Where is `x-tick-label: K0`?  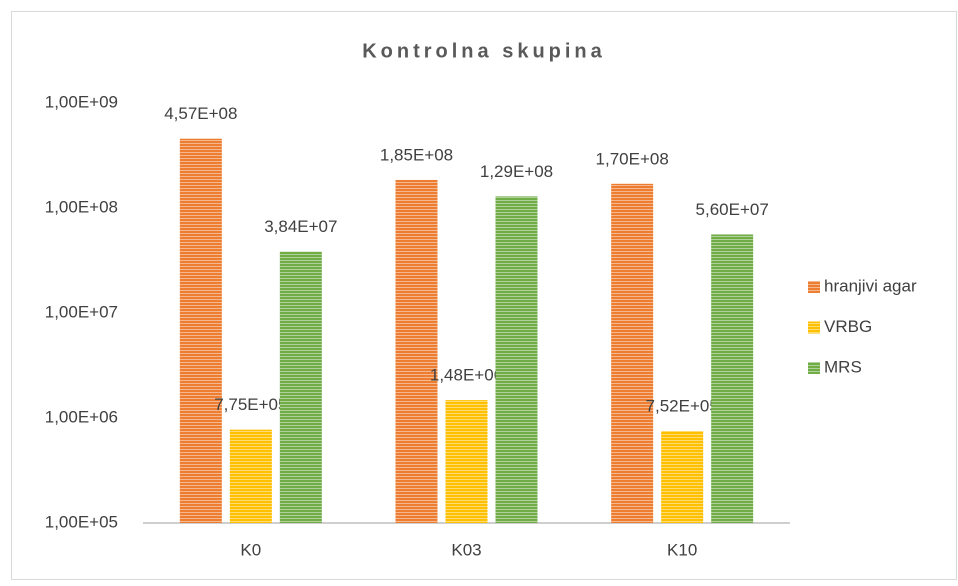
x-tick-label: K0 is located at coordinates (250, 549).